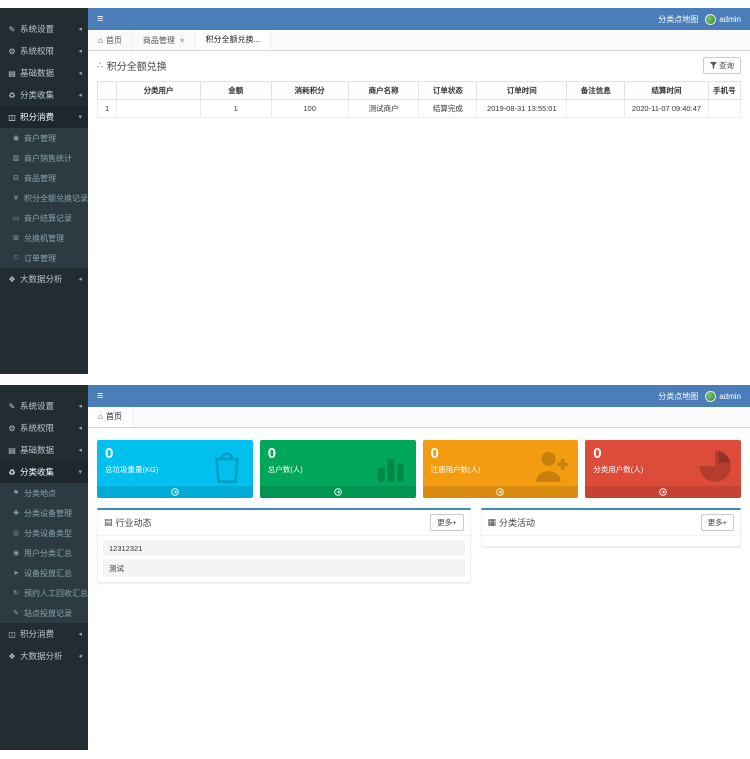 The height and width of the screenshot is (759, 750). Describe the element at coordinates (44, 178) in the screenshot. I see `sidebar-subitem: ⊟ 商品管理` at that location.